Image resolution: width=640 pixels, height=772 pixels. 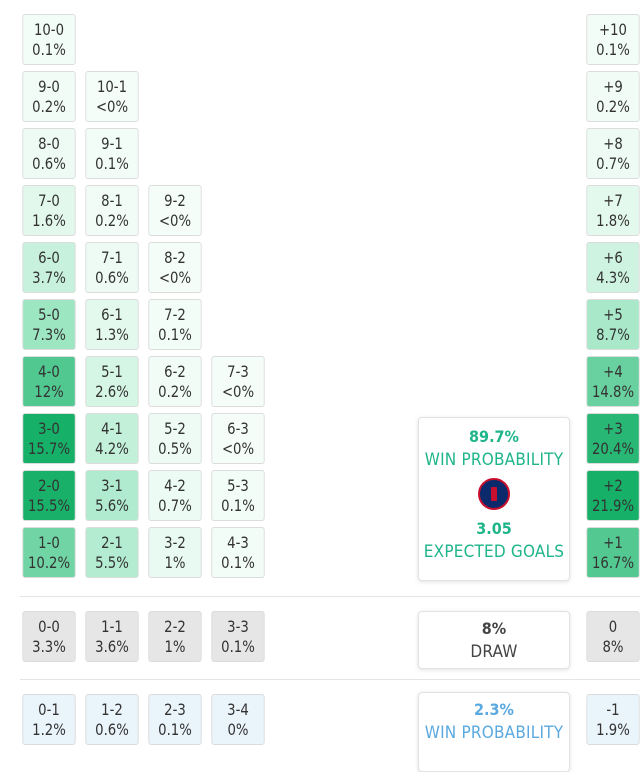 What do you see at coordinates (494, 628) in the screenshot?
I see `draw-percent: 8%` at bounding box center [494, 628].